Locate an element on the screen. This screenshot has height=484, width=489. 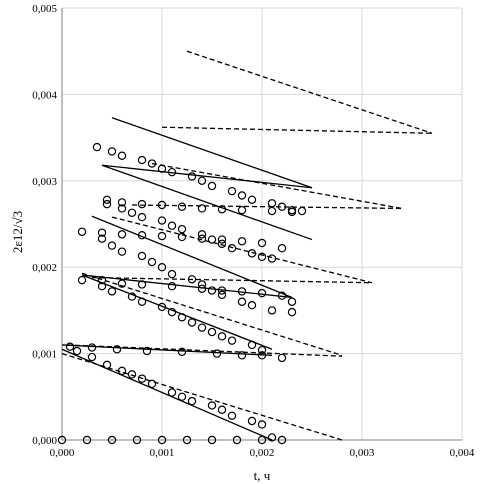
x-tick-label: 0,003 is located at coordinates (362, 453).